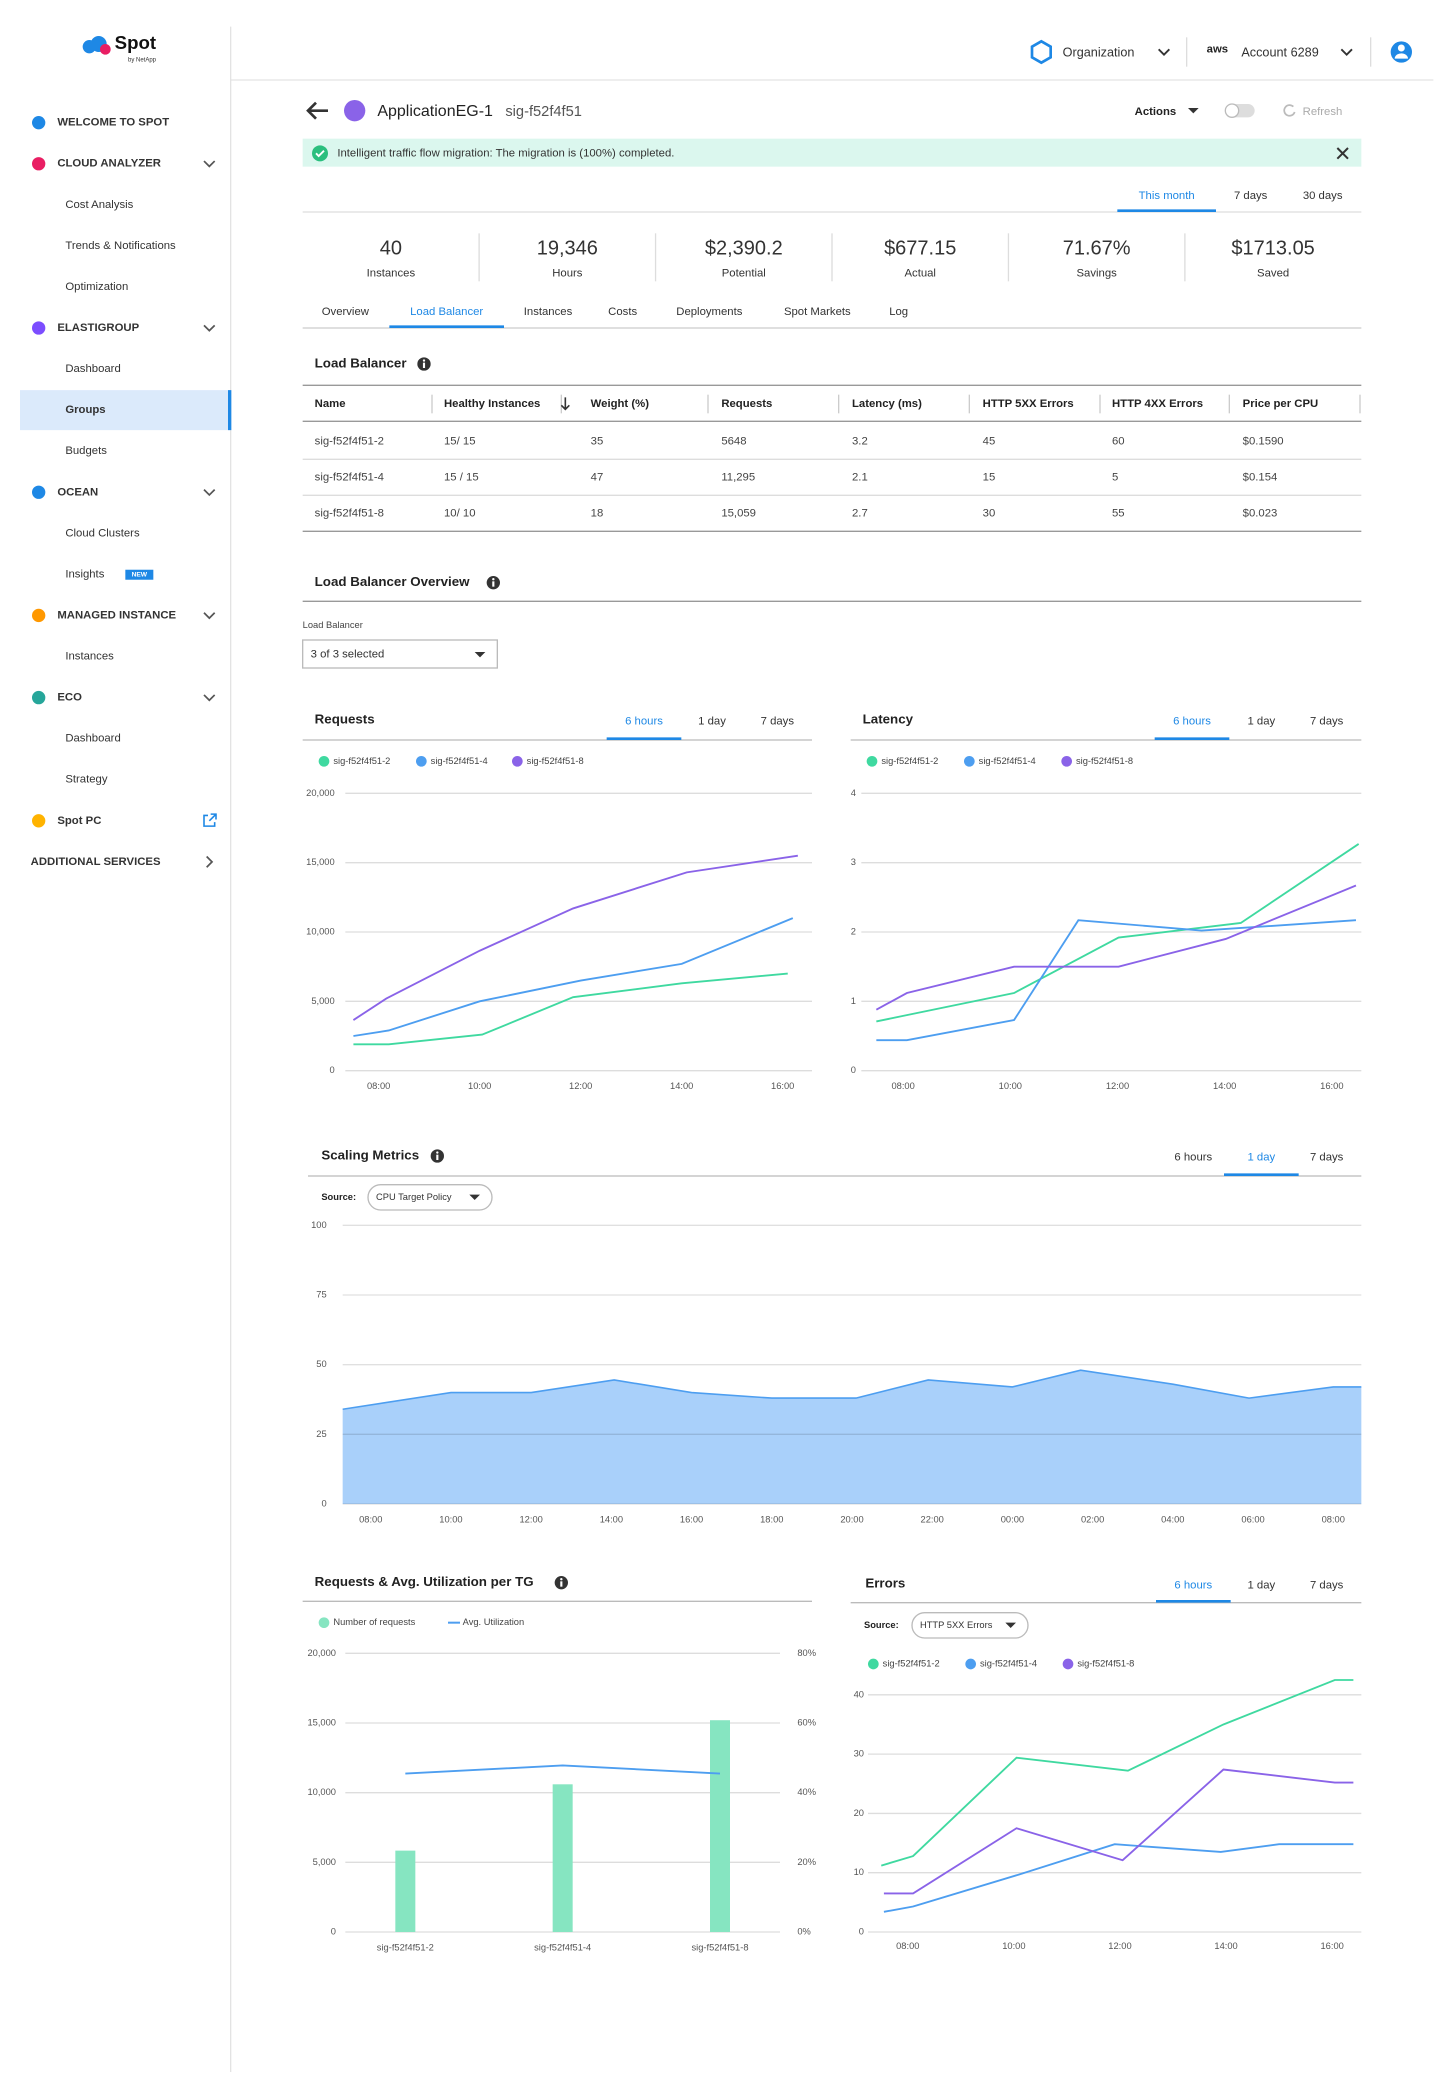 The width and height of the screenshot is (1440, 2073). I want to click on account-selector: Account 6289, so click(1279, 53).